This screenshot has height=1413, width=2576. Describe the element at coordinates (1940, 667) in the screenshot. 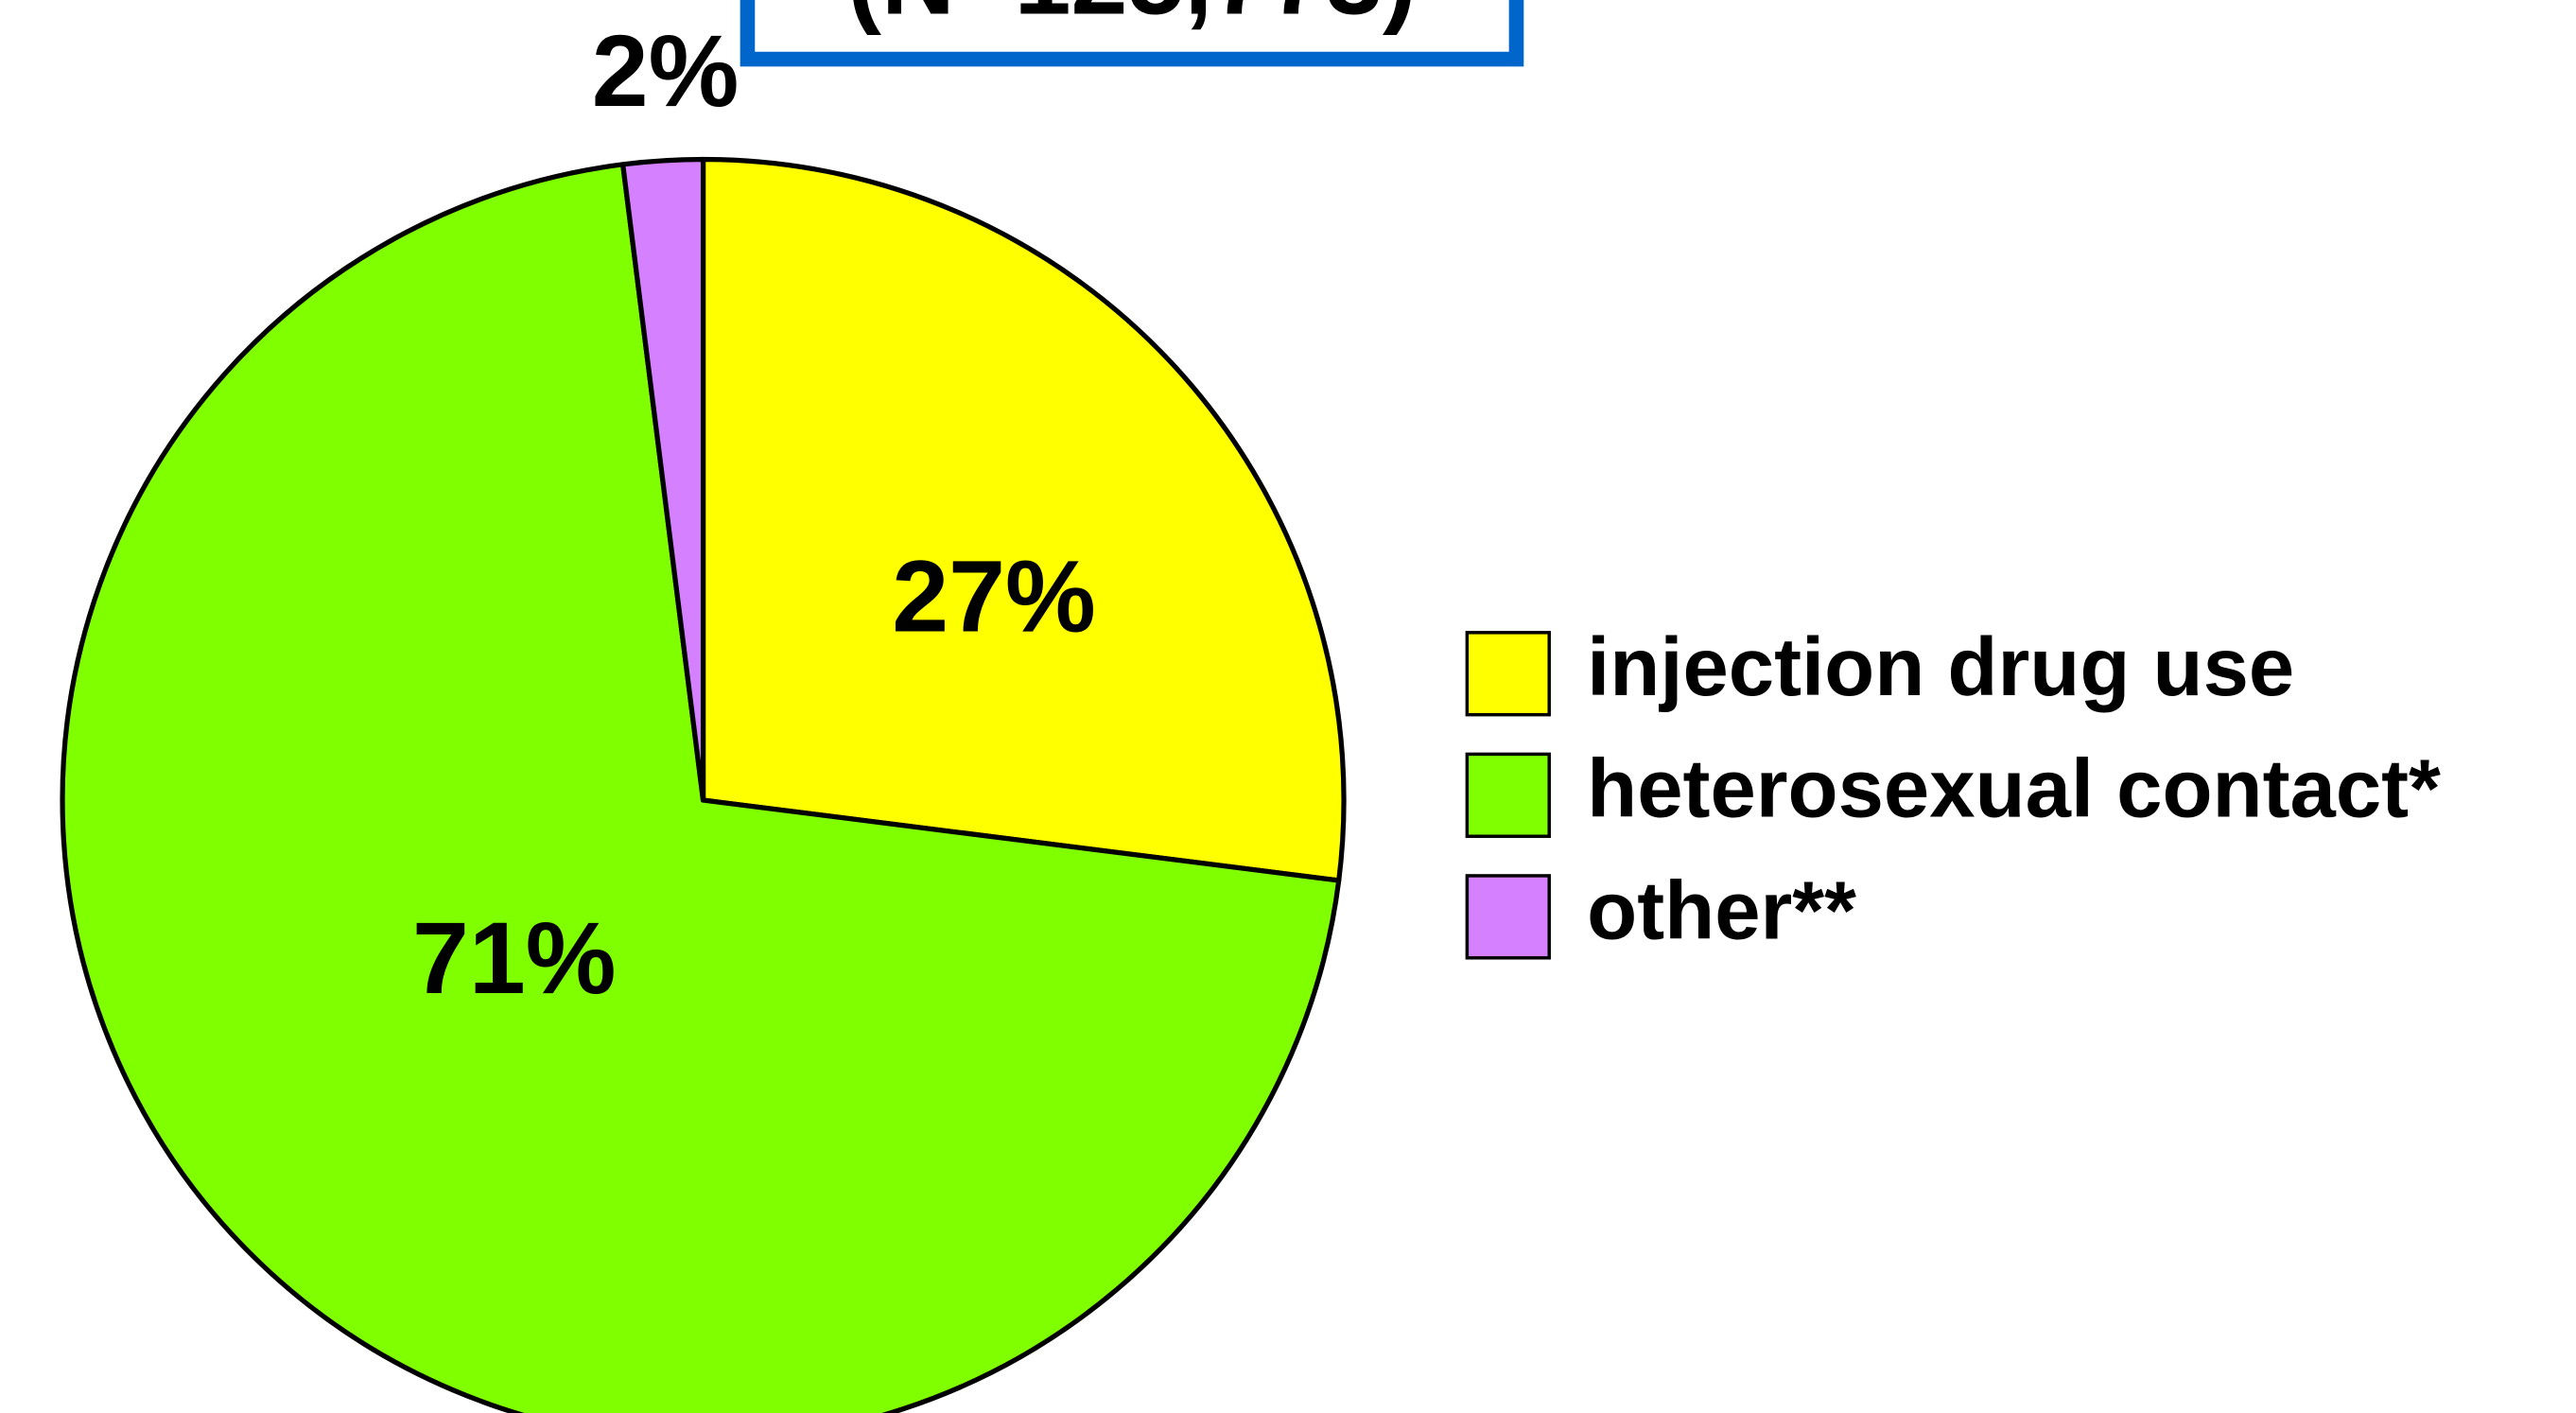

I see `legend-label: injection drug use` at that location.